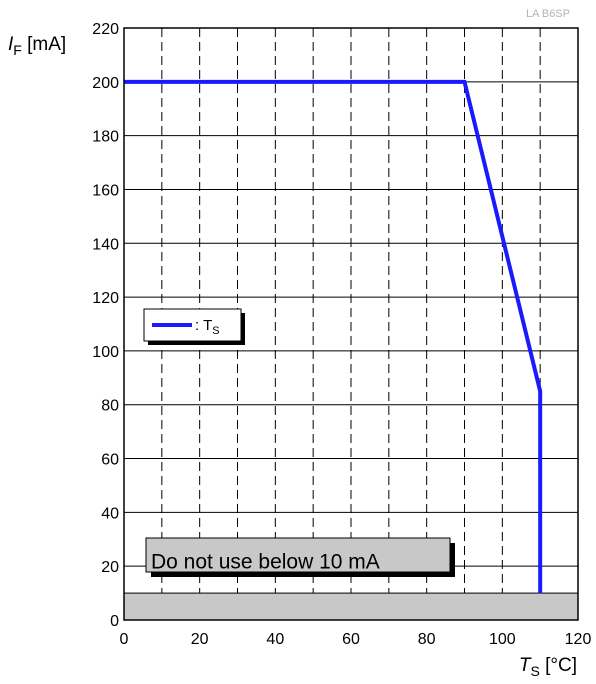 Image resolution: width=596 pixels, height=684 pixels. Describe the element at coordinates (105, 29) in the screenshot. I see `y-tick-label: 220` at that location.